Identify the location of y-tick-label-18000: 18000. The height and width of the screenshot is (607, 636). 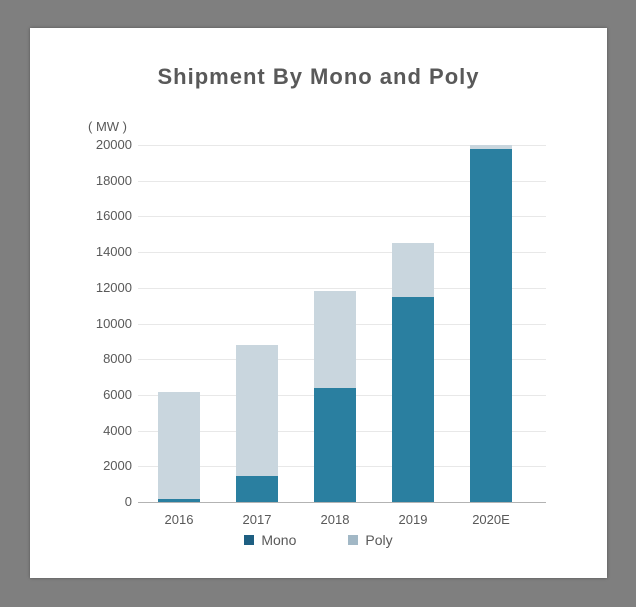
(113, 180).